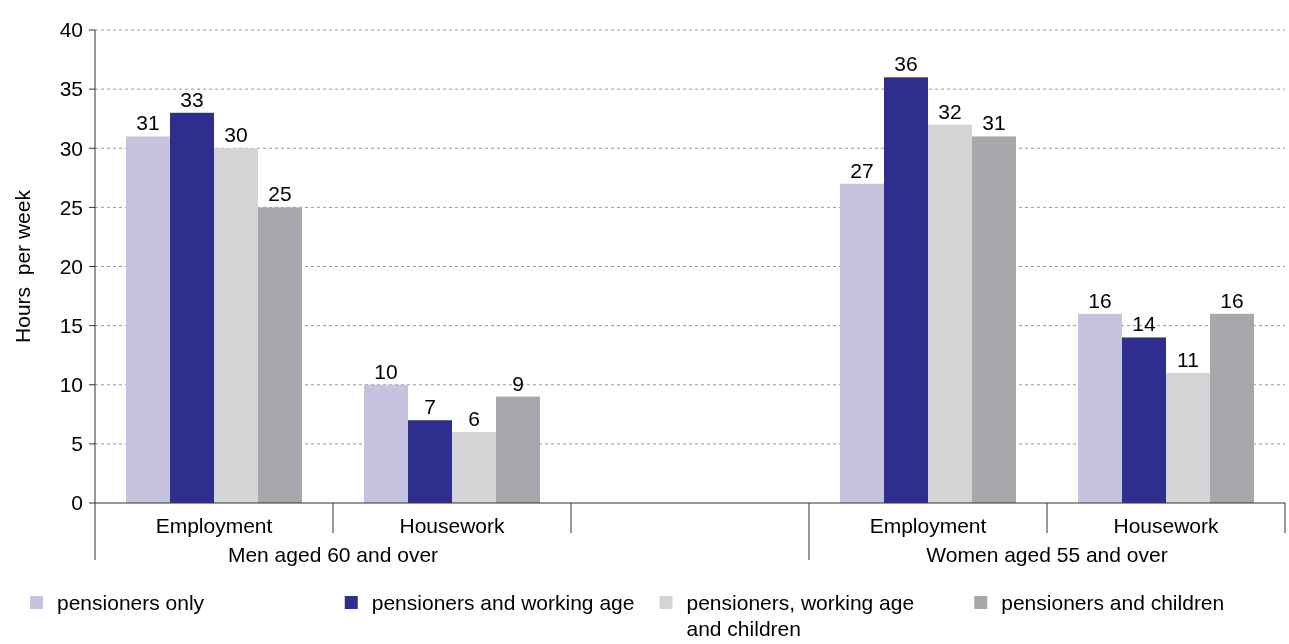 The height and width of the screenshot is (644, 1289). Describe the element at coordinates (862, 170) in the screenshot. I see `data-label: 27` at that location.